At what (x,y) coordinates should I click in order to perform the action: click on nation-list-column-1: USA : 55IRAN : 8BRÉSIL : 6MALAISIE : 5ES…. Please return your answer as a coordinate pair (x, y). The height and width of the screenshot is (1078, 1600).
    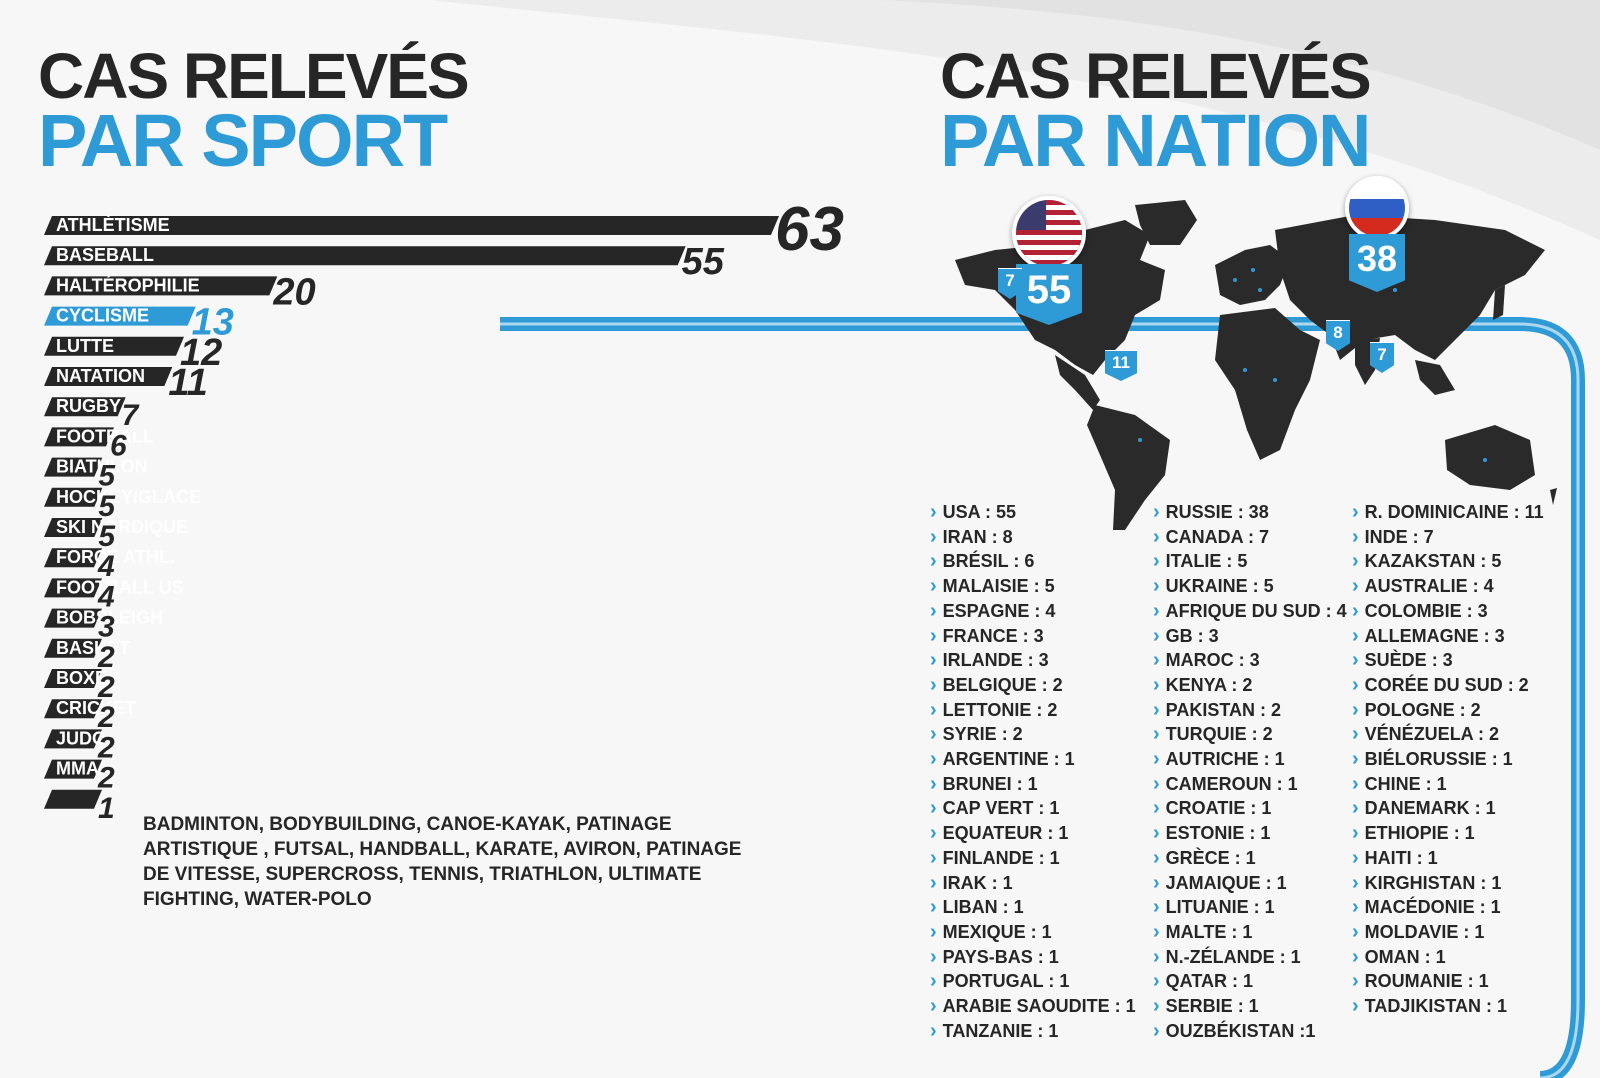
    Looking at the image, I should click on (1033, 771).